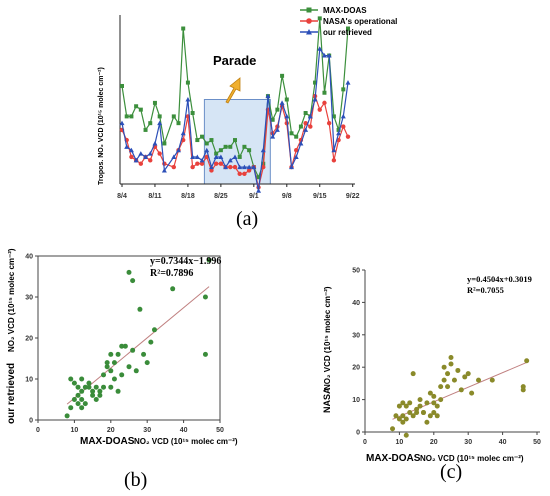 The height and width of the screenshot is (496, 550). What do you see at coordinates (135, 480) in the screenshot?
I see `panel-label-b: (b)` at bounding box center [135, 480].